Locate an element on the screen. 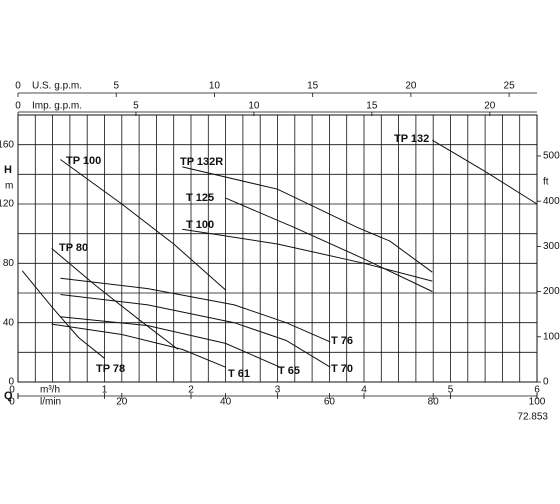 Image resolution: width=560 pixels, height=504 pixels. x-label: Q is located at coordinates (8, 396).